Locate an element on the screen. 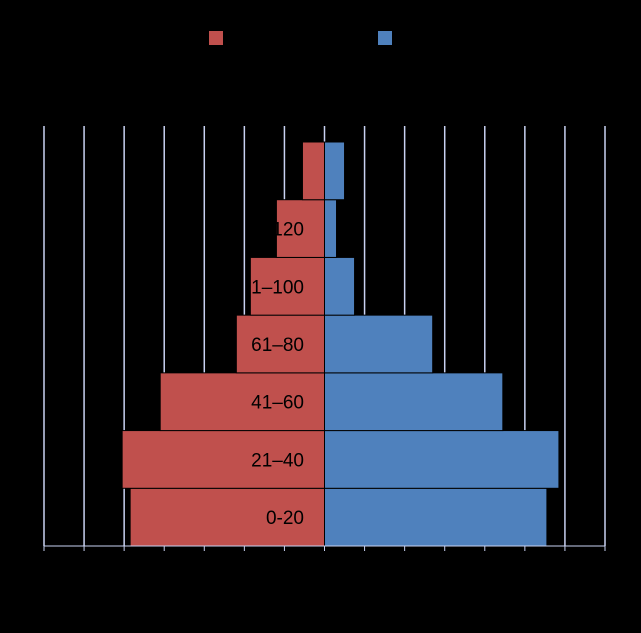 This screenshot has width=641, height=633. category-label: 120 is located at coordinates (288, 230).